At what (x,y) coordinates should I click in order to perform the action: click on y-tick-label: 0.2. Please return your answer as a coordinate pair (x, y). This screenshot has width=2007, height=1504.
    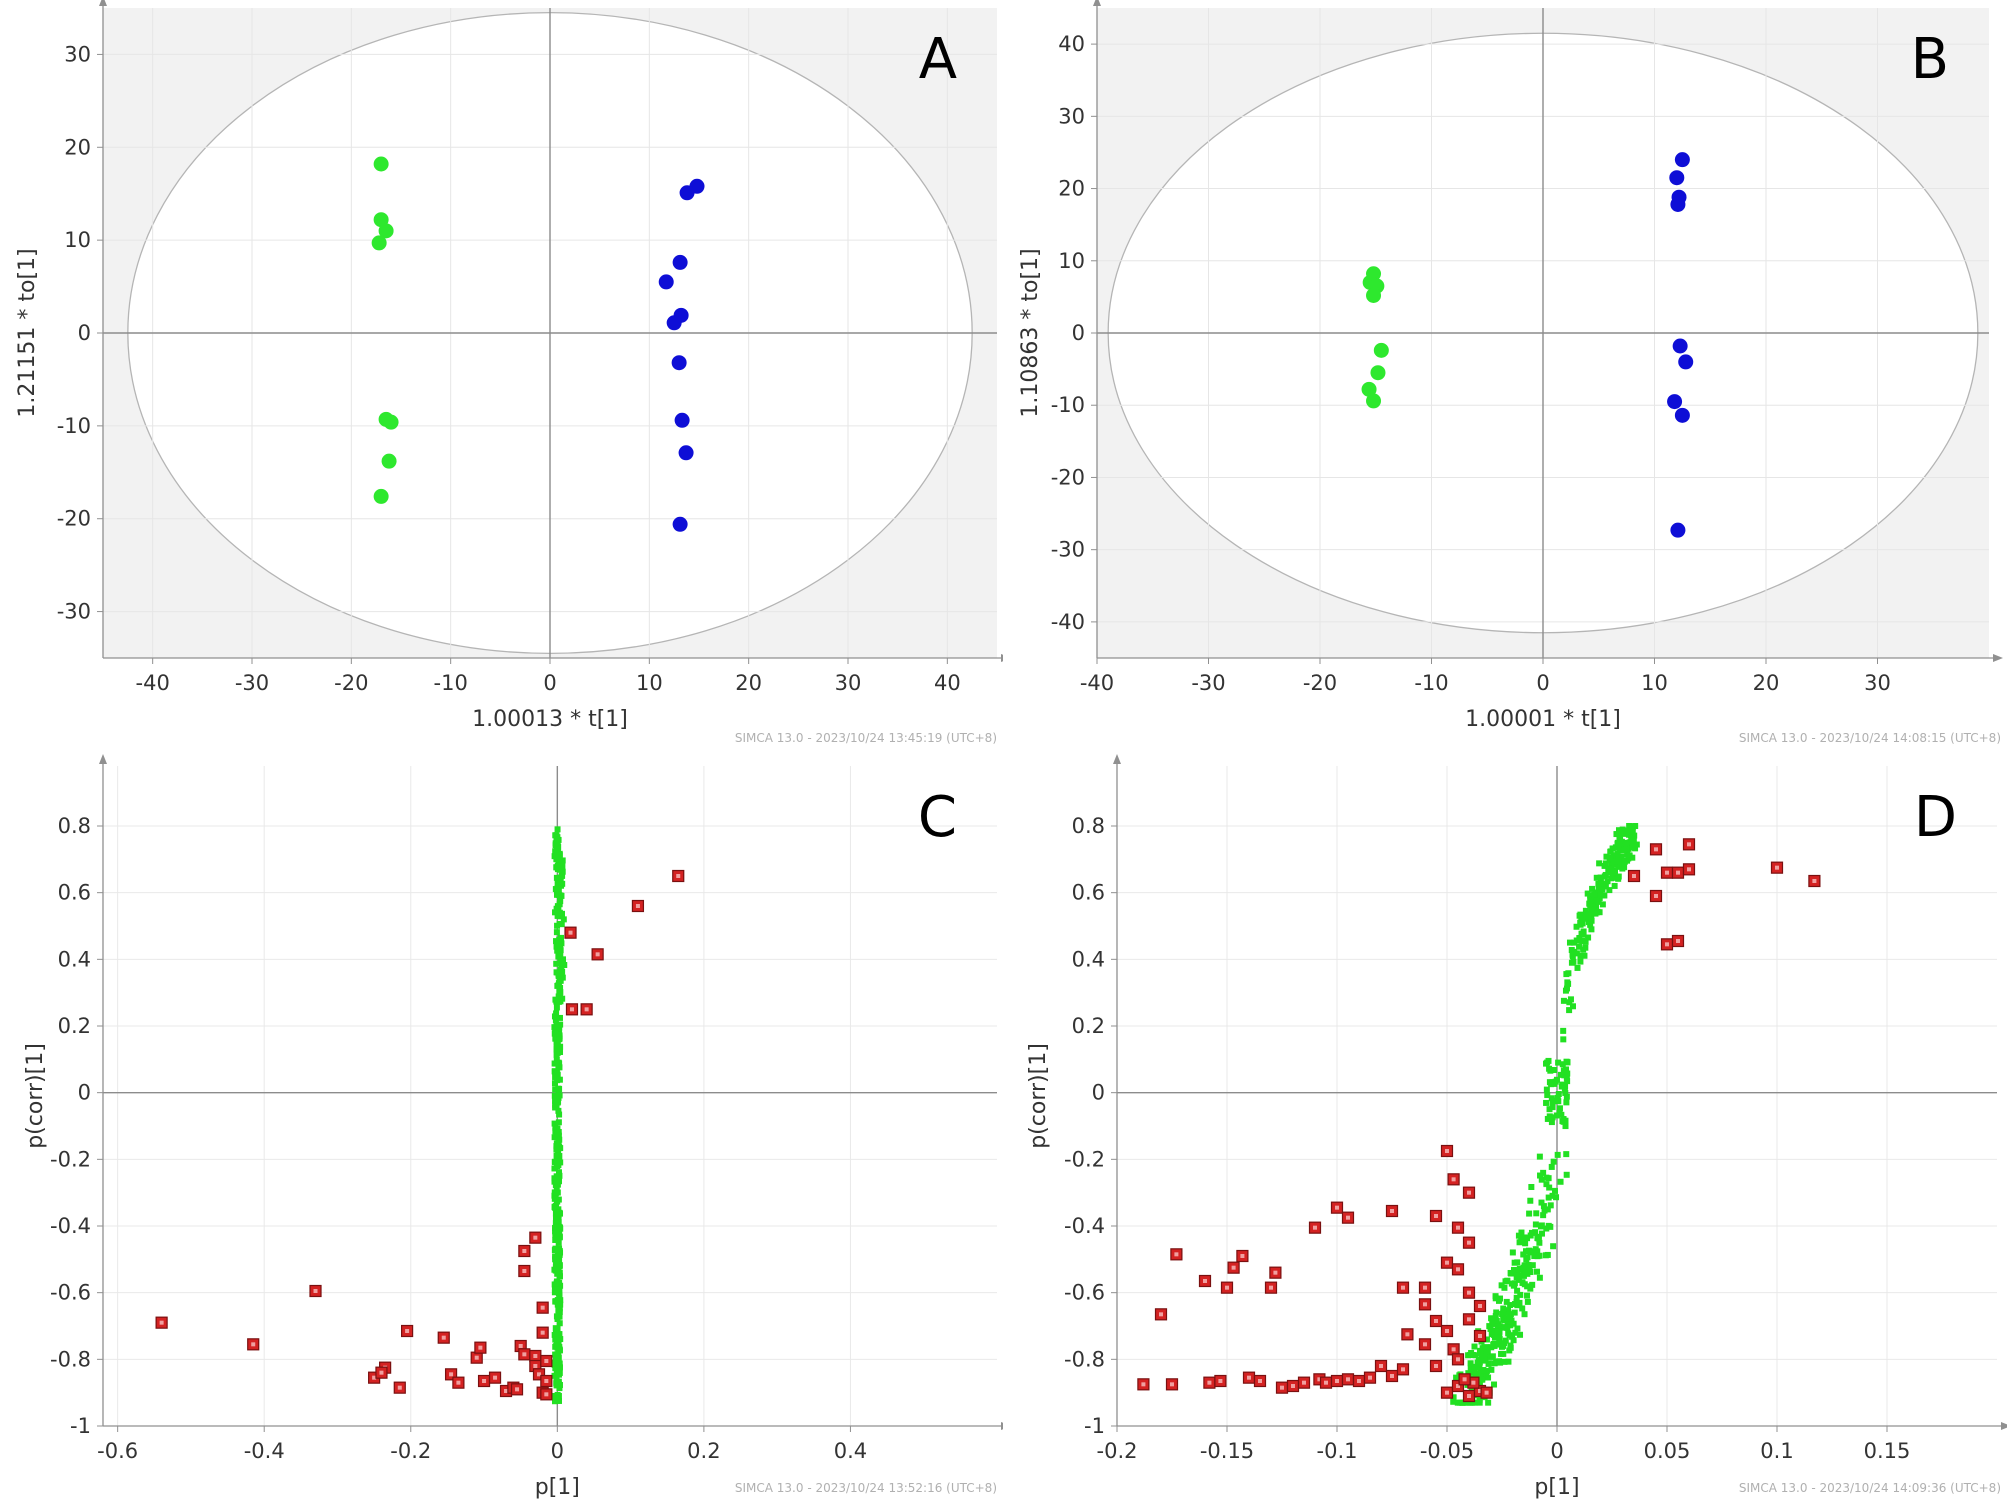
    Looking at the image, I should click on (74, 1026).